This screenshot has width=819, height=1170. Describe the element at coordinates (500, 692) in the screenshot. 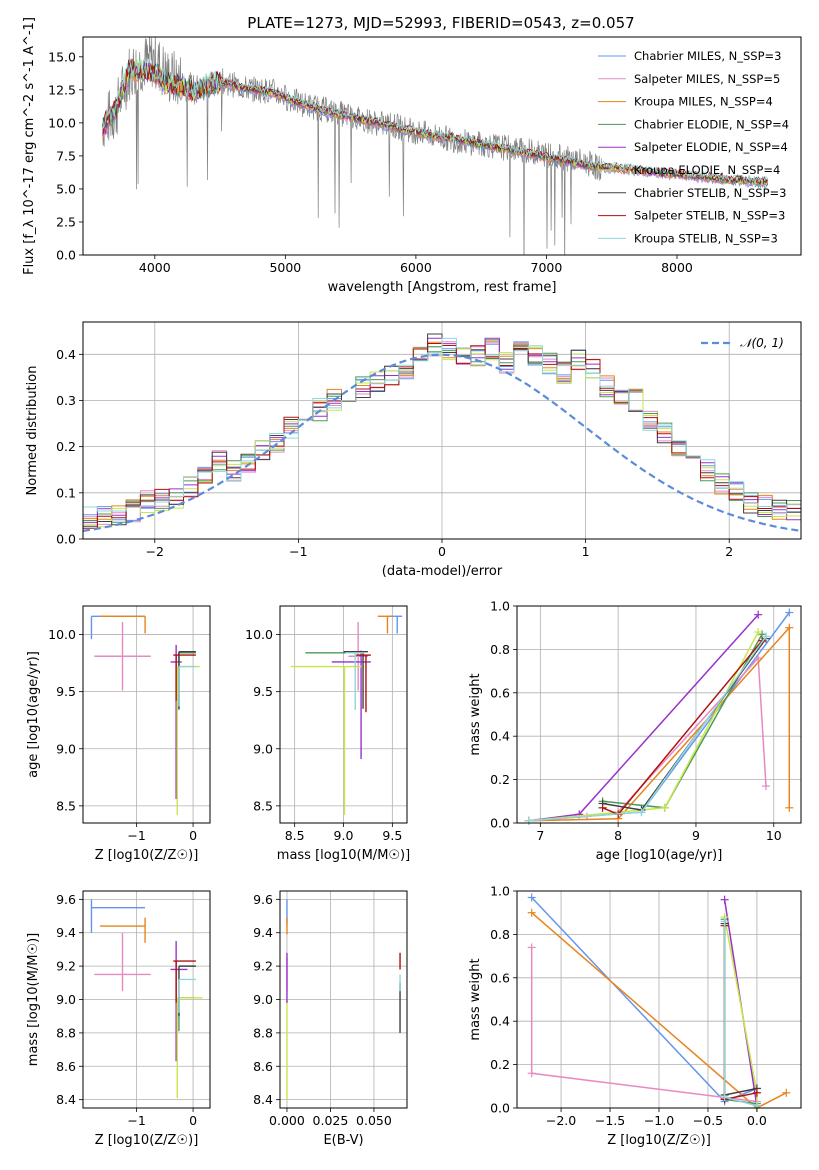

I see `y-tick-label: 0.6` at that location.